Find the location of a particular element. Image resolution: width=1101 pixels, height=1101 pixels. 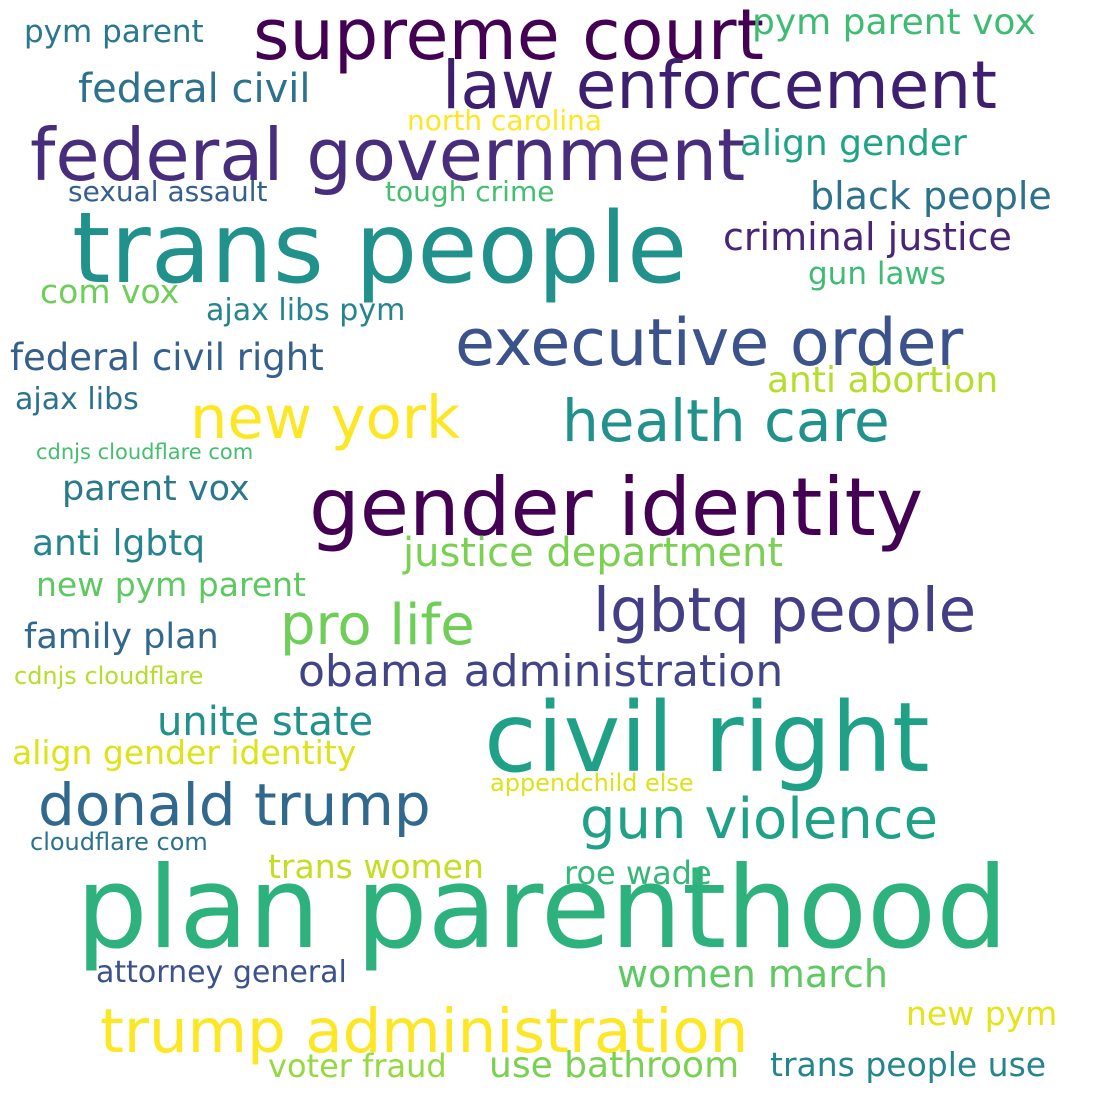

word-appendchild-else: appendchild else is located at coordinates (592, 783).